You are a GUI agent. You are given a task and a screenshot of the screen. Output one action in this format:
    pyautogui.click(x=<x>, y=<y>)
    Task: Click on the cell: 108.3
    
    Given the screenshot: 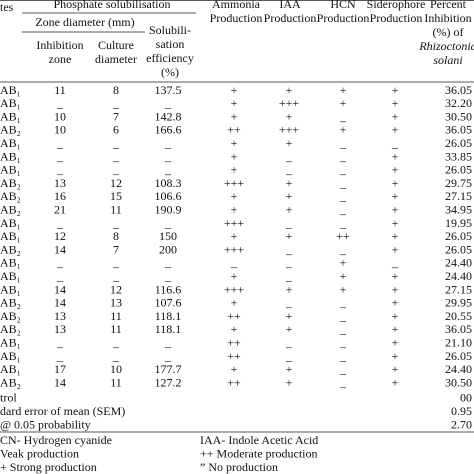 What is the action you would take?
    pyautogui.click(x=168, y=183)
    